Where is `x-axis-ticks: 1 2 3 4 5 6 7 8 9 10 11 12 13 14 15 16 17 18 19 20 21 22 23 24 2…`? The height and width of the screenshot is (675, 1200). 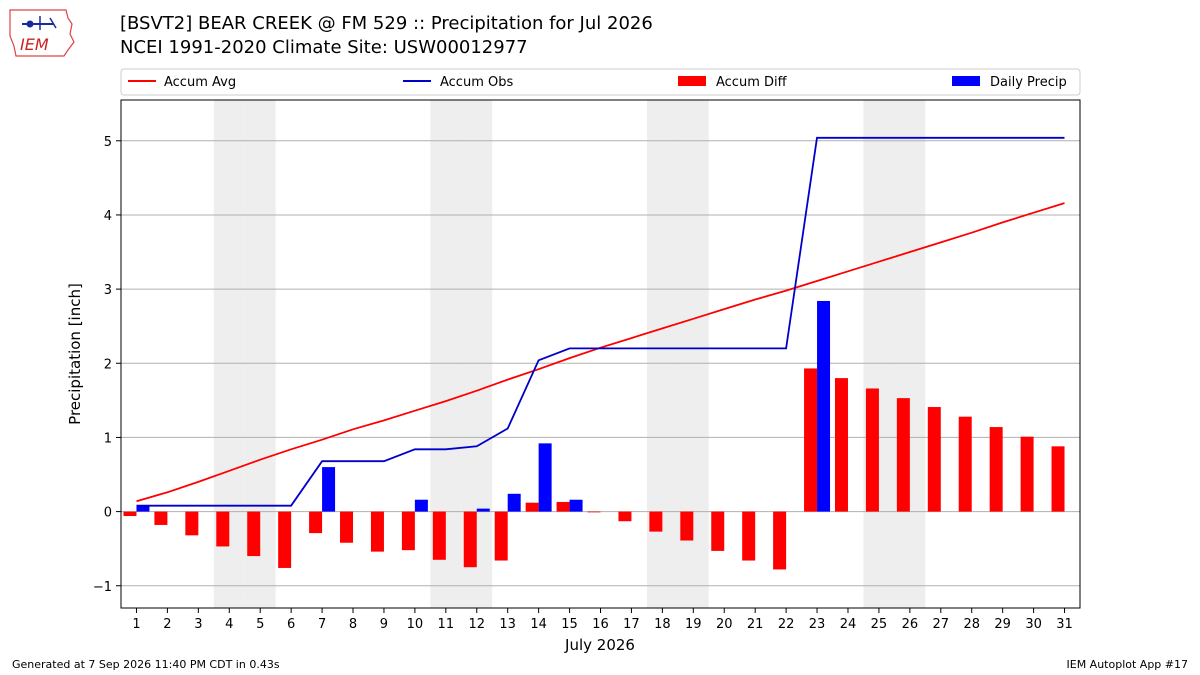
x-axis-ticks: 1 2 3 4 5 6 7 8 9 10 11 12 13 14 15 16 17 18 19 20 21 22 23 24 2… is located at coordinates (602, 620).